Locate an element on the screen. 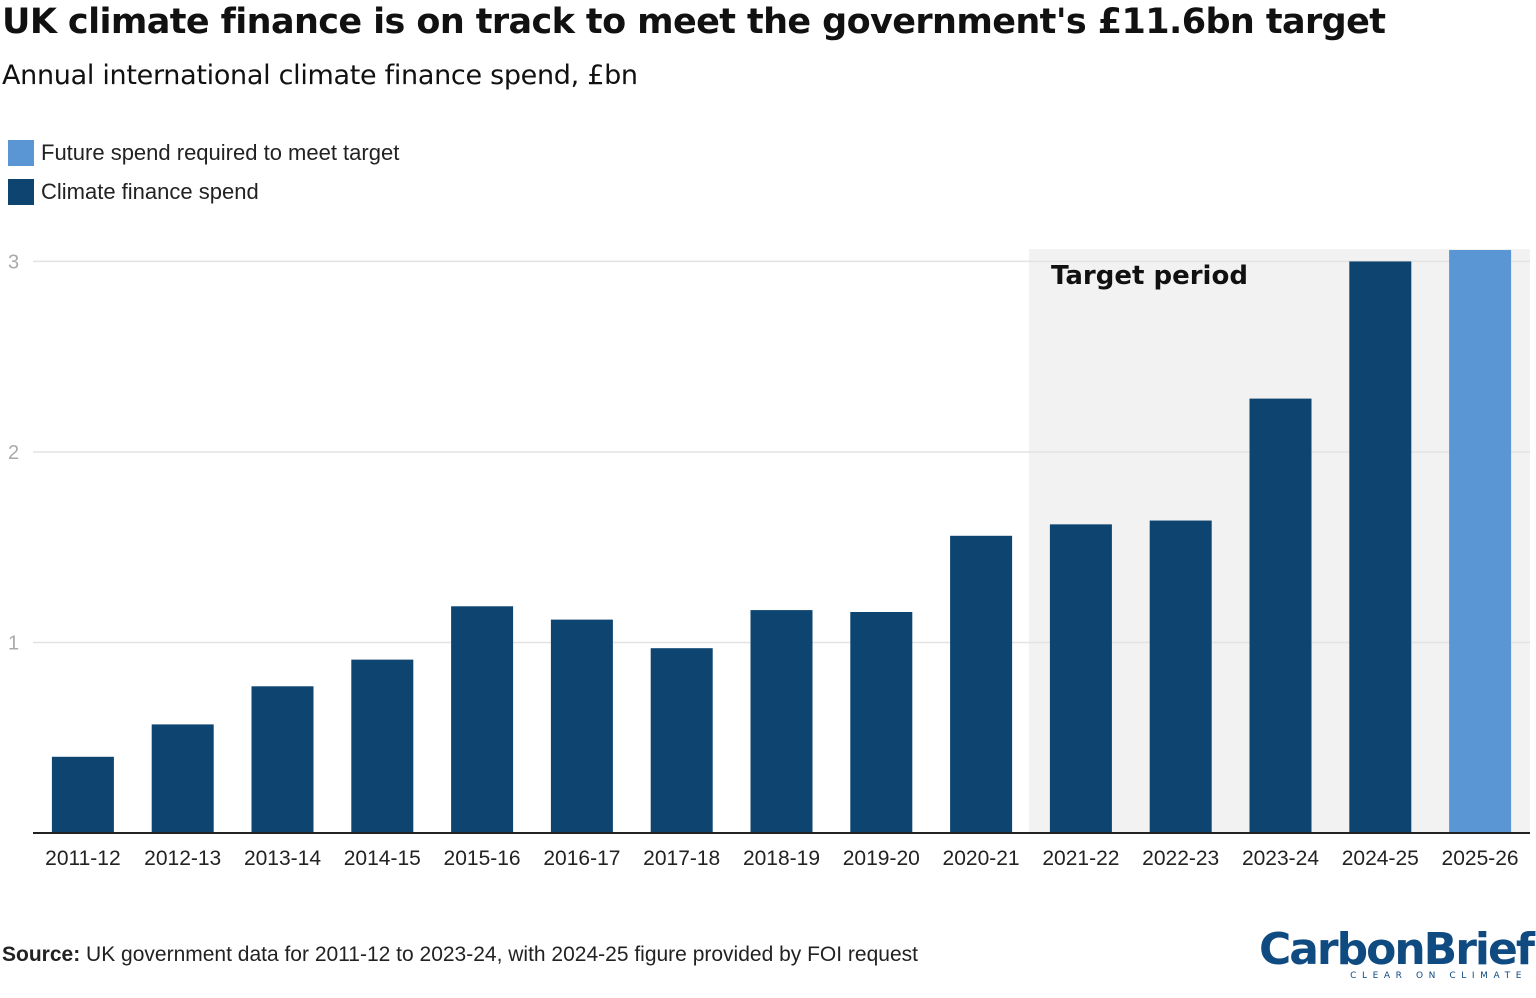 The height and width of the screenshot is (998, 1536). x-tick-label-2019-20: 2019-20 is located at coordinates (881, 858).